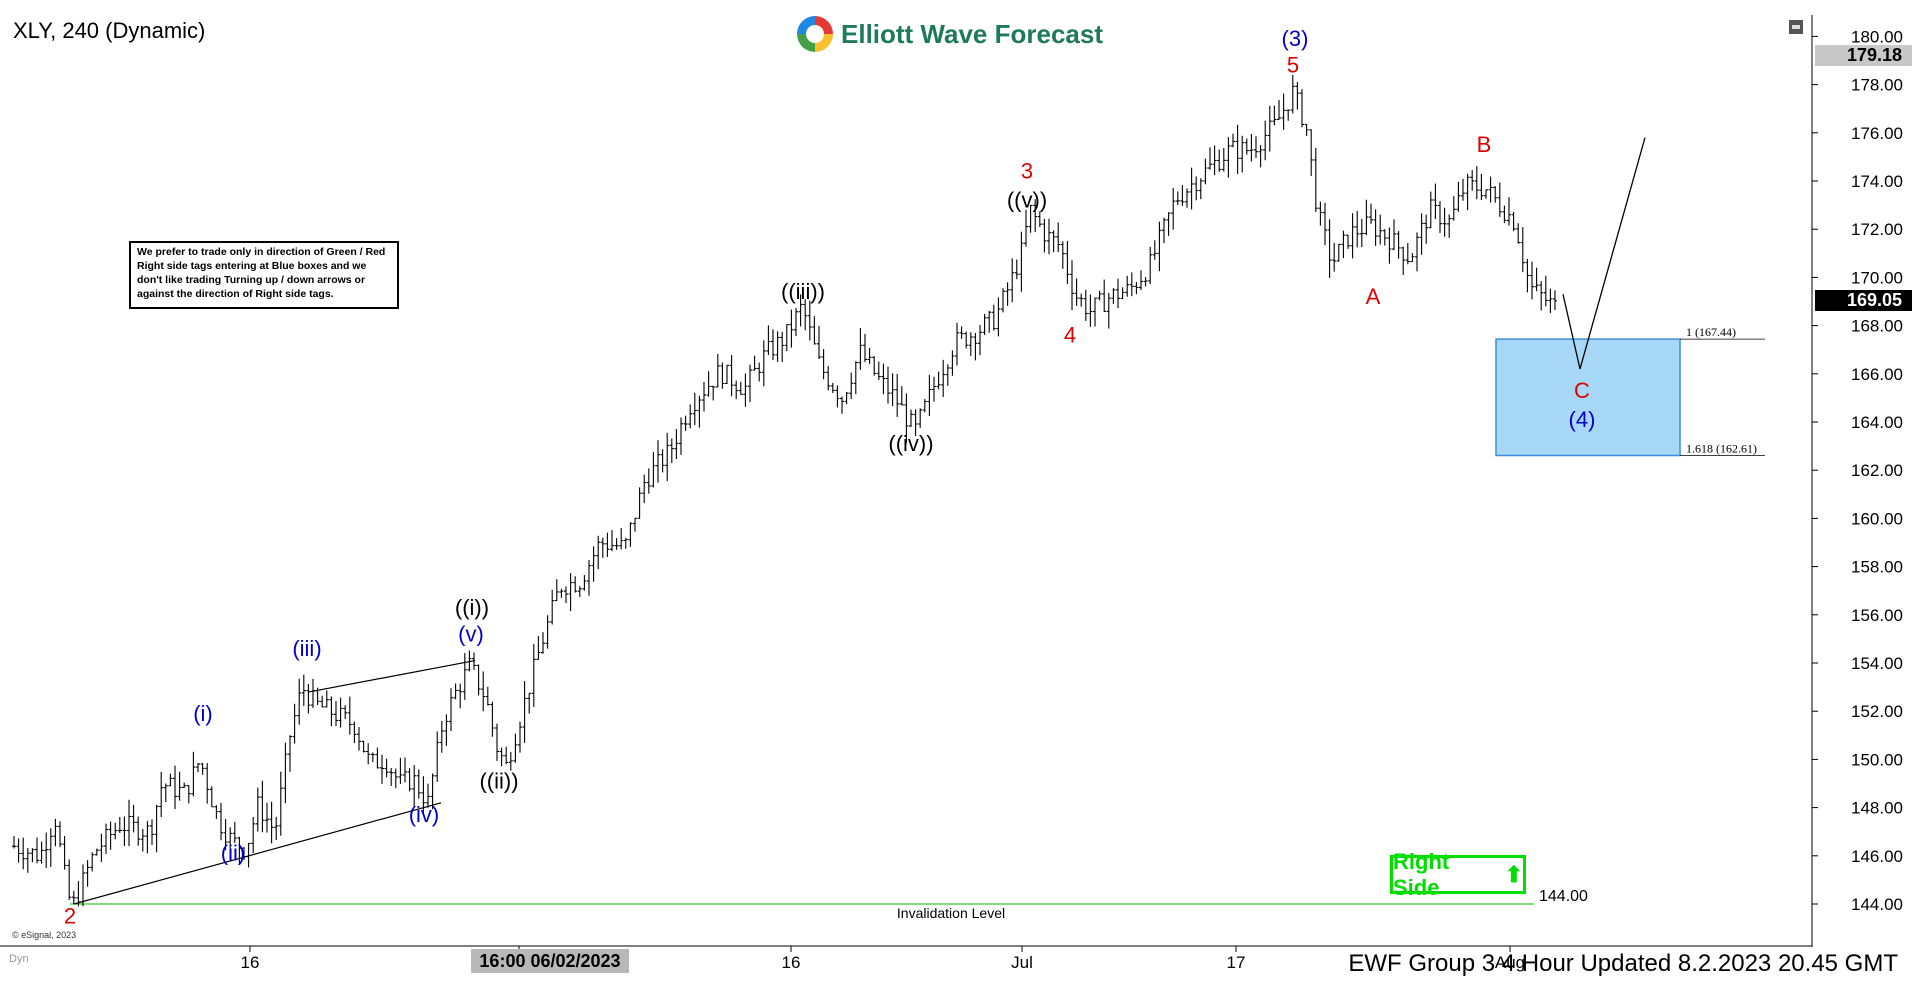  I want to click on wave-label: B, so click(1484, 144).